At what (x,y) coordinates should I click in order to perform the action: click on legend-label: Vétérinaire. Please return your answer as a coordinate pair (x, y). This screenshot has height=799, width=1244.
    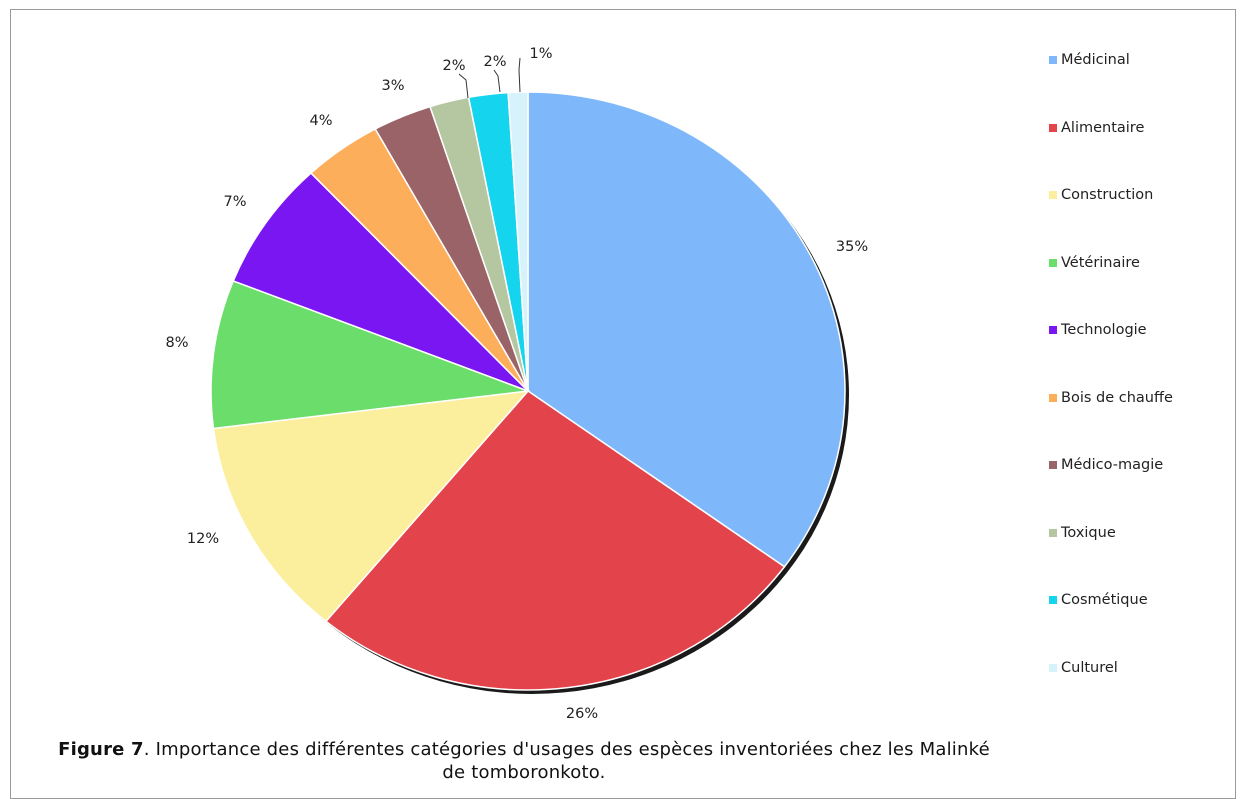
    Looking at the image, I should click on (1100, 262).